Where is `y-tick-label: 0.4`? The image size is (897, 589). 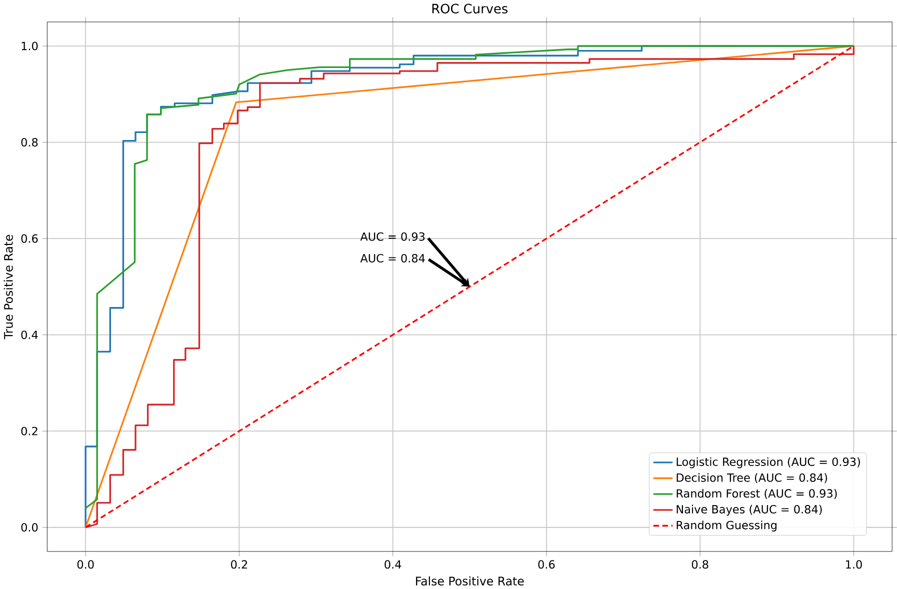
y-tick-label: 0.4 is located at coordinates (29, 334).